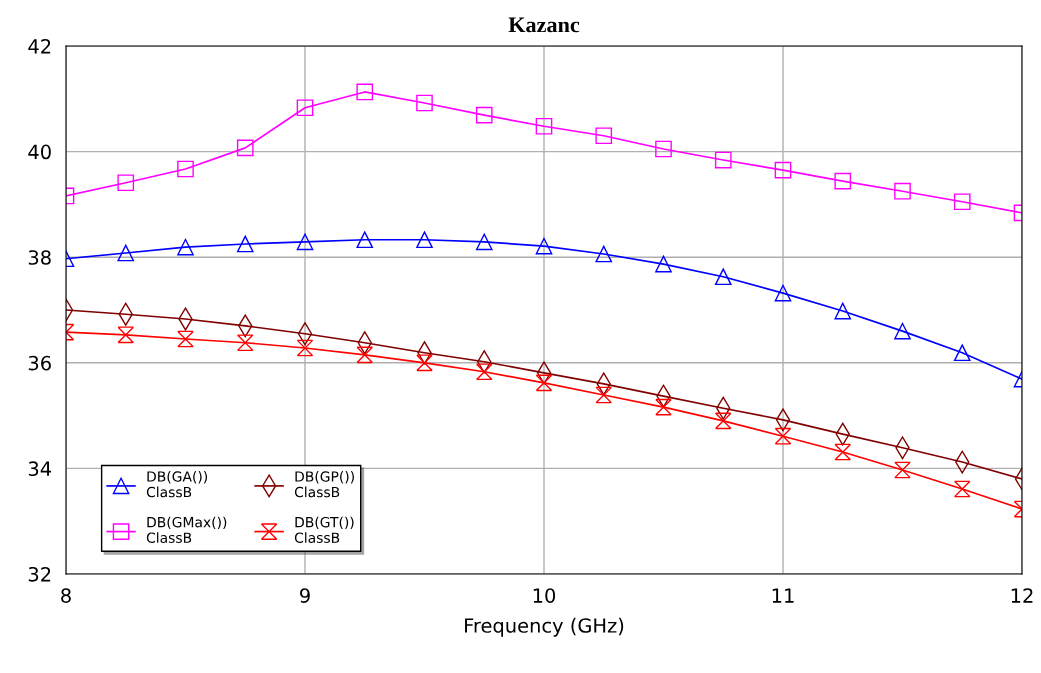 The width and height of the screenshot is (1041, 673). What do you see at coordinates (324, 484) in the screenshot?
I see `legend-label: DB(GP()) ClassB` at bounding box center [324, 484].